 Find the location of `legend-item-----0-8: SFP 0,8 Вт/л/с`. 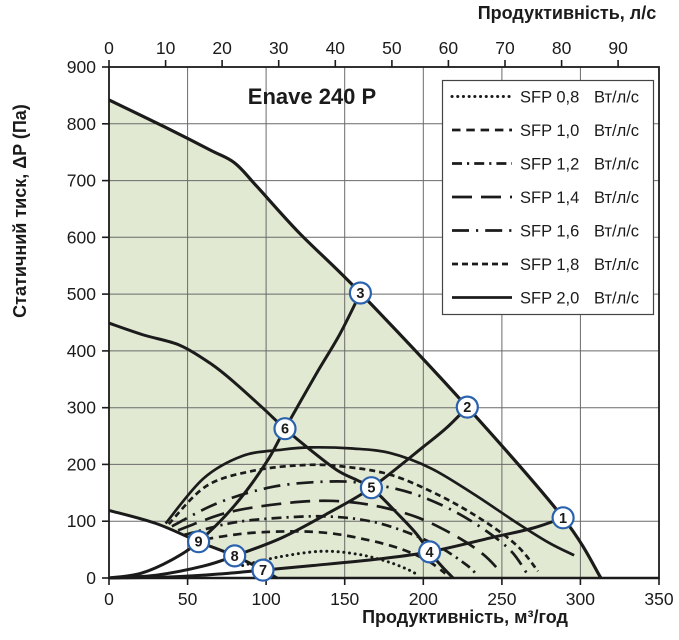

legend-item-----0-8: SFP 0,8 Вт/л/с is located at coordinates (544, 98).